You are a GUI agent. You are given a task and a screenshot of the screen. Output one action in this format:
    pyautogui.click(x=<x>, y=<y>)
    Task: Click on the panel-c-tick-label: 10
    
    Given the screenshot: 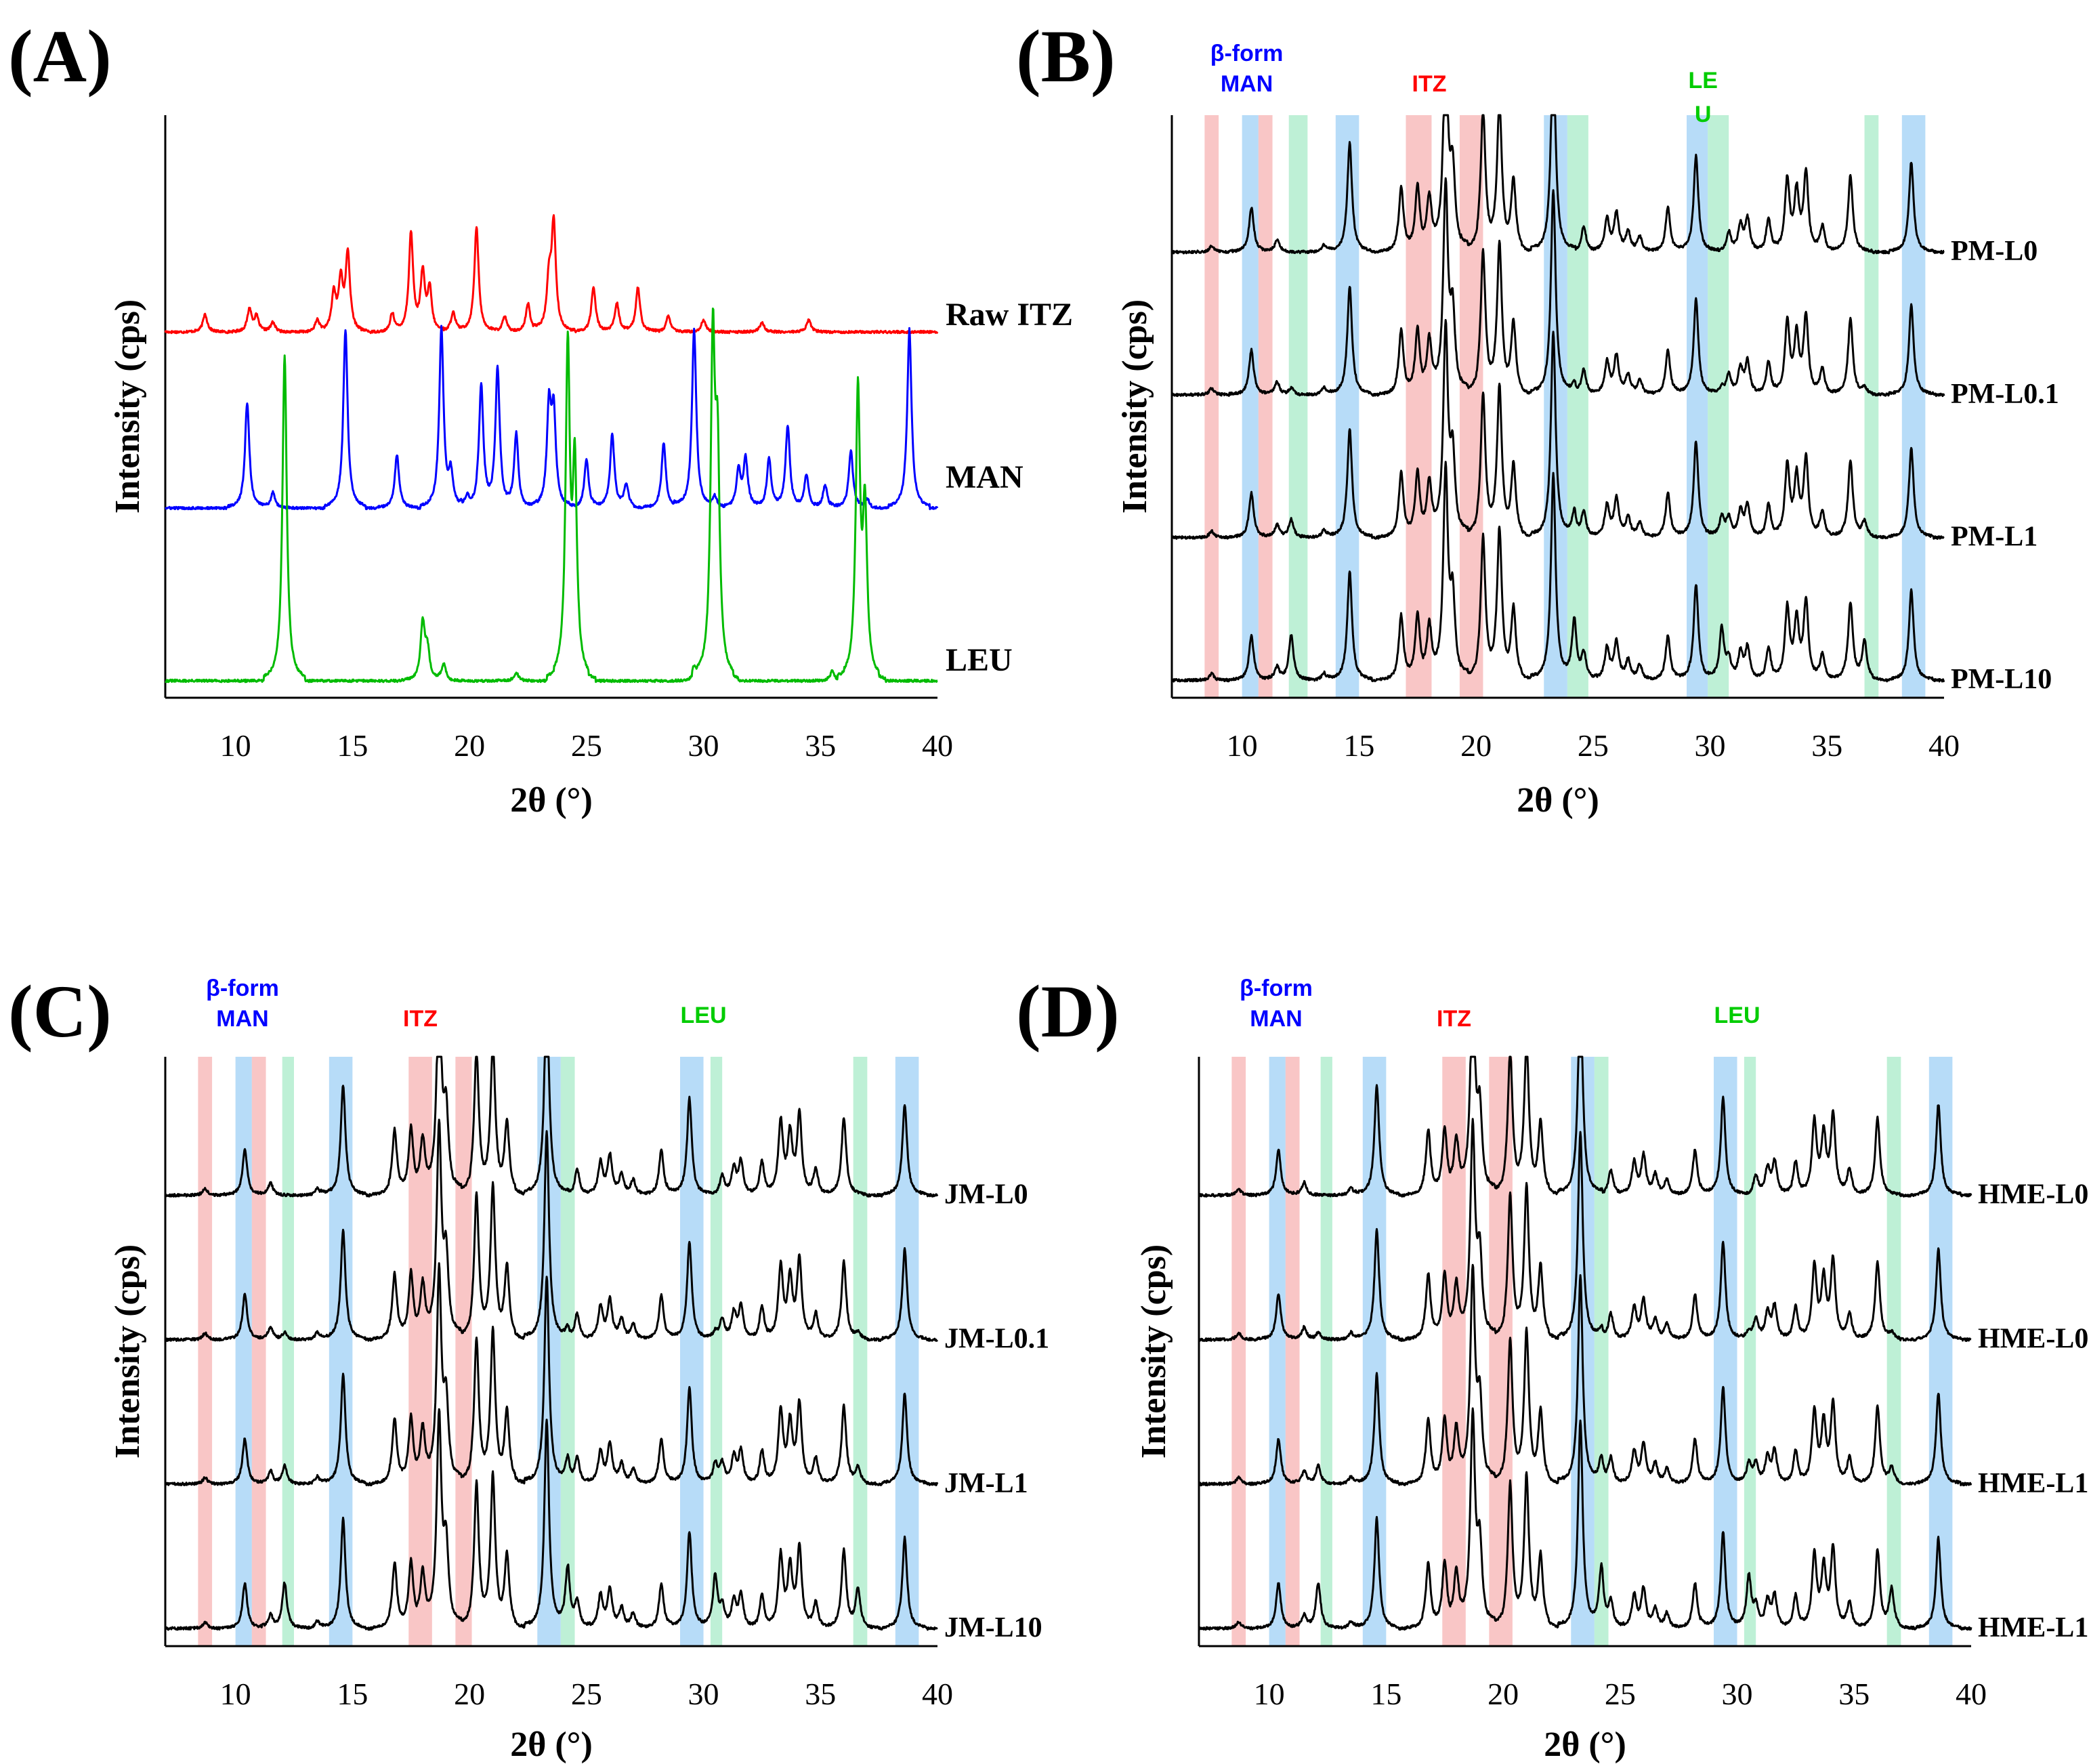 What is the action you would take?
    pyautogui.click(x=235, y=1694)
    